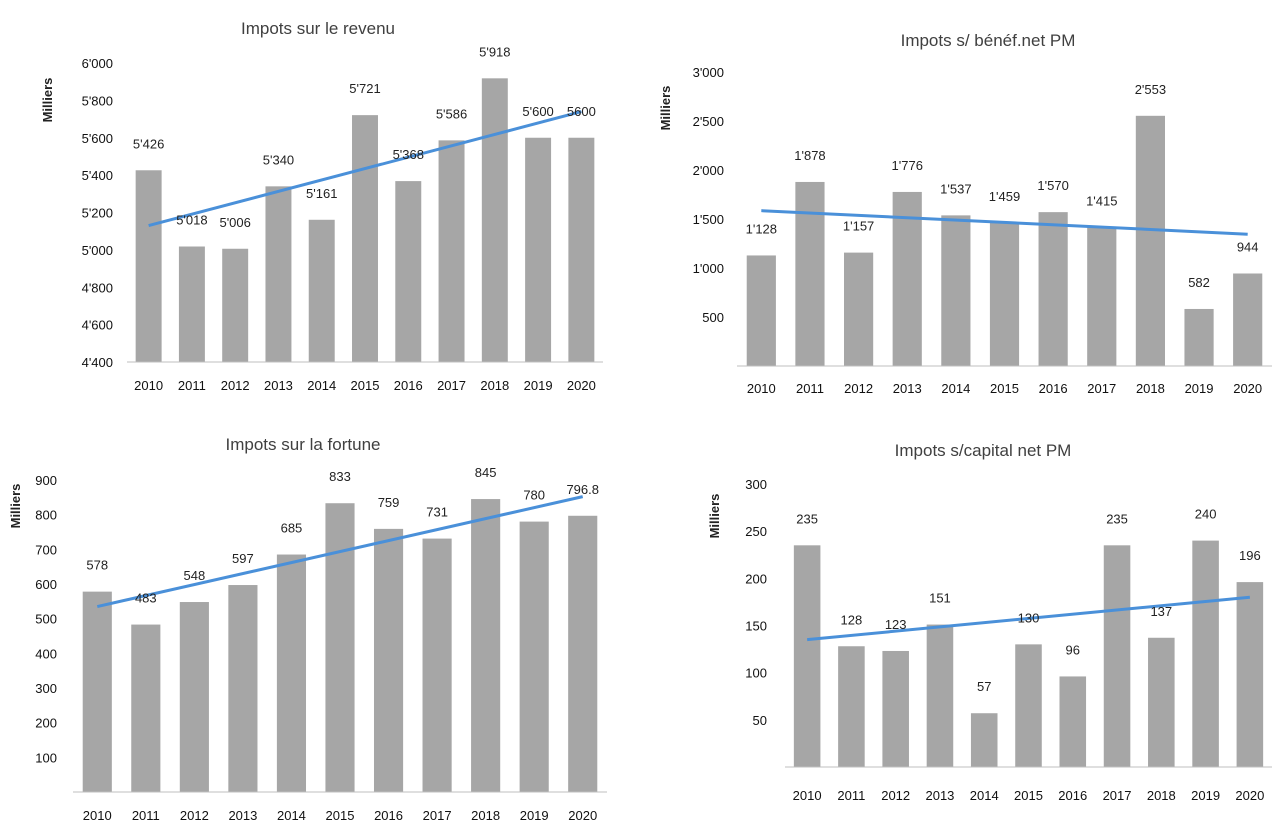 Image resolution: width=1272 pixels, height=827 pixels. Describe the element at coordinates (451, 113) in the screenshot. I see `data-label: 5'586` at that location.